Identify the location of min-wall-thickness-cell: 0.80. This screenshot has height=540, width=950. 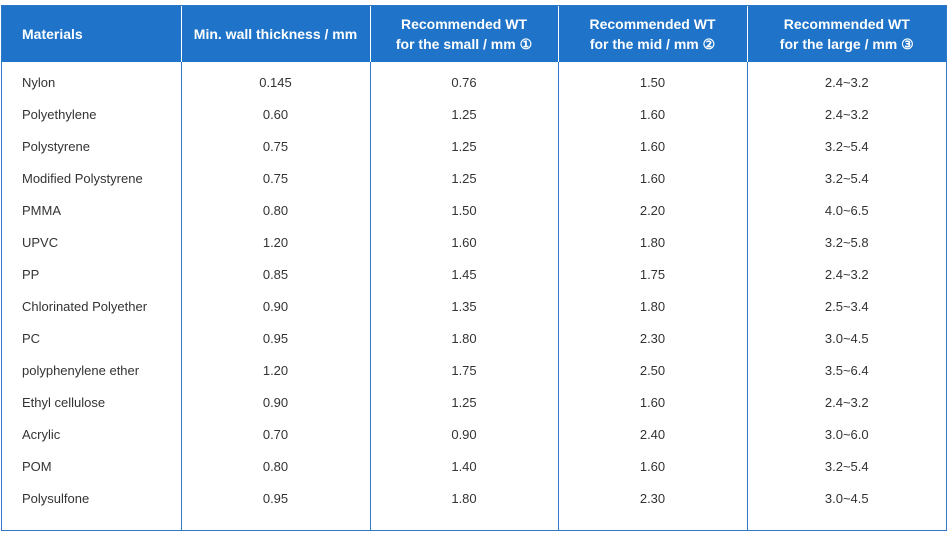
(275, 210).